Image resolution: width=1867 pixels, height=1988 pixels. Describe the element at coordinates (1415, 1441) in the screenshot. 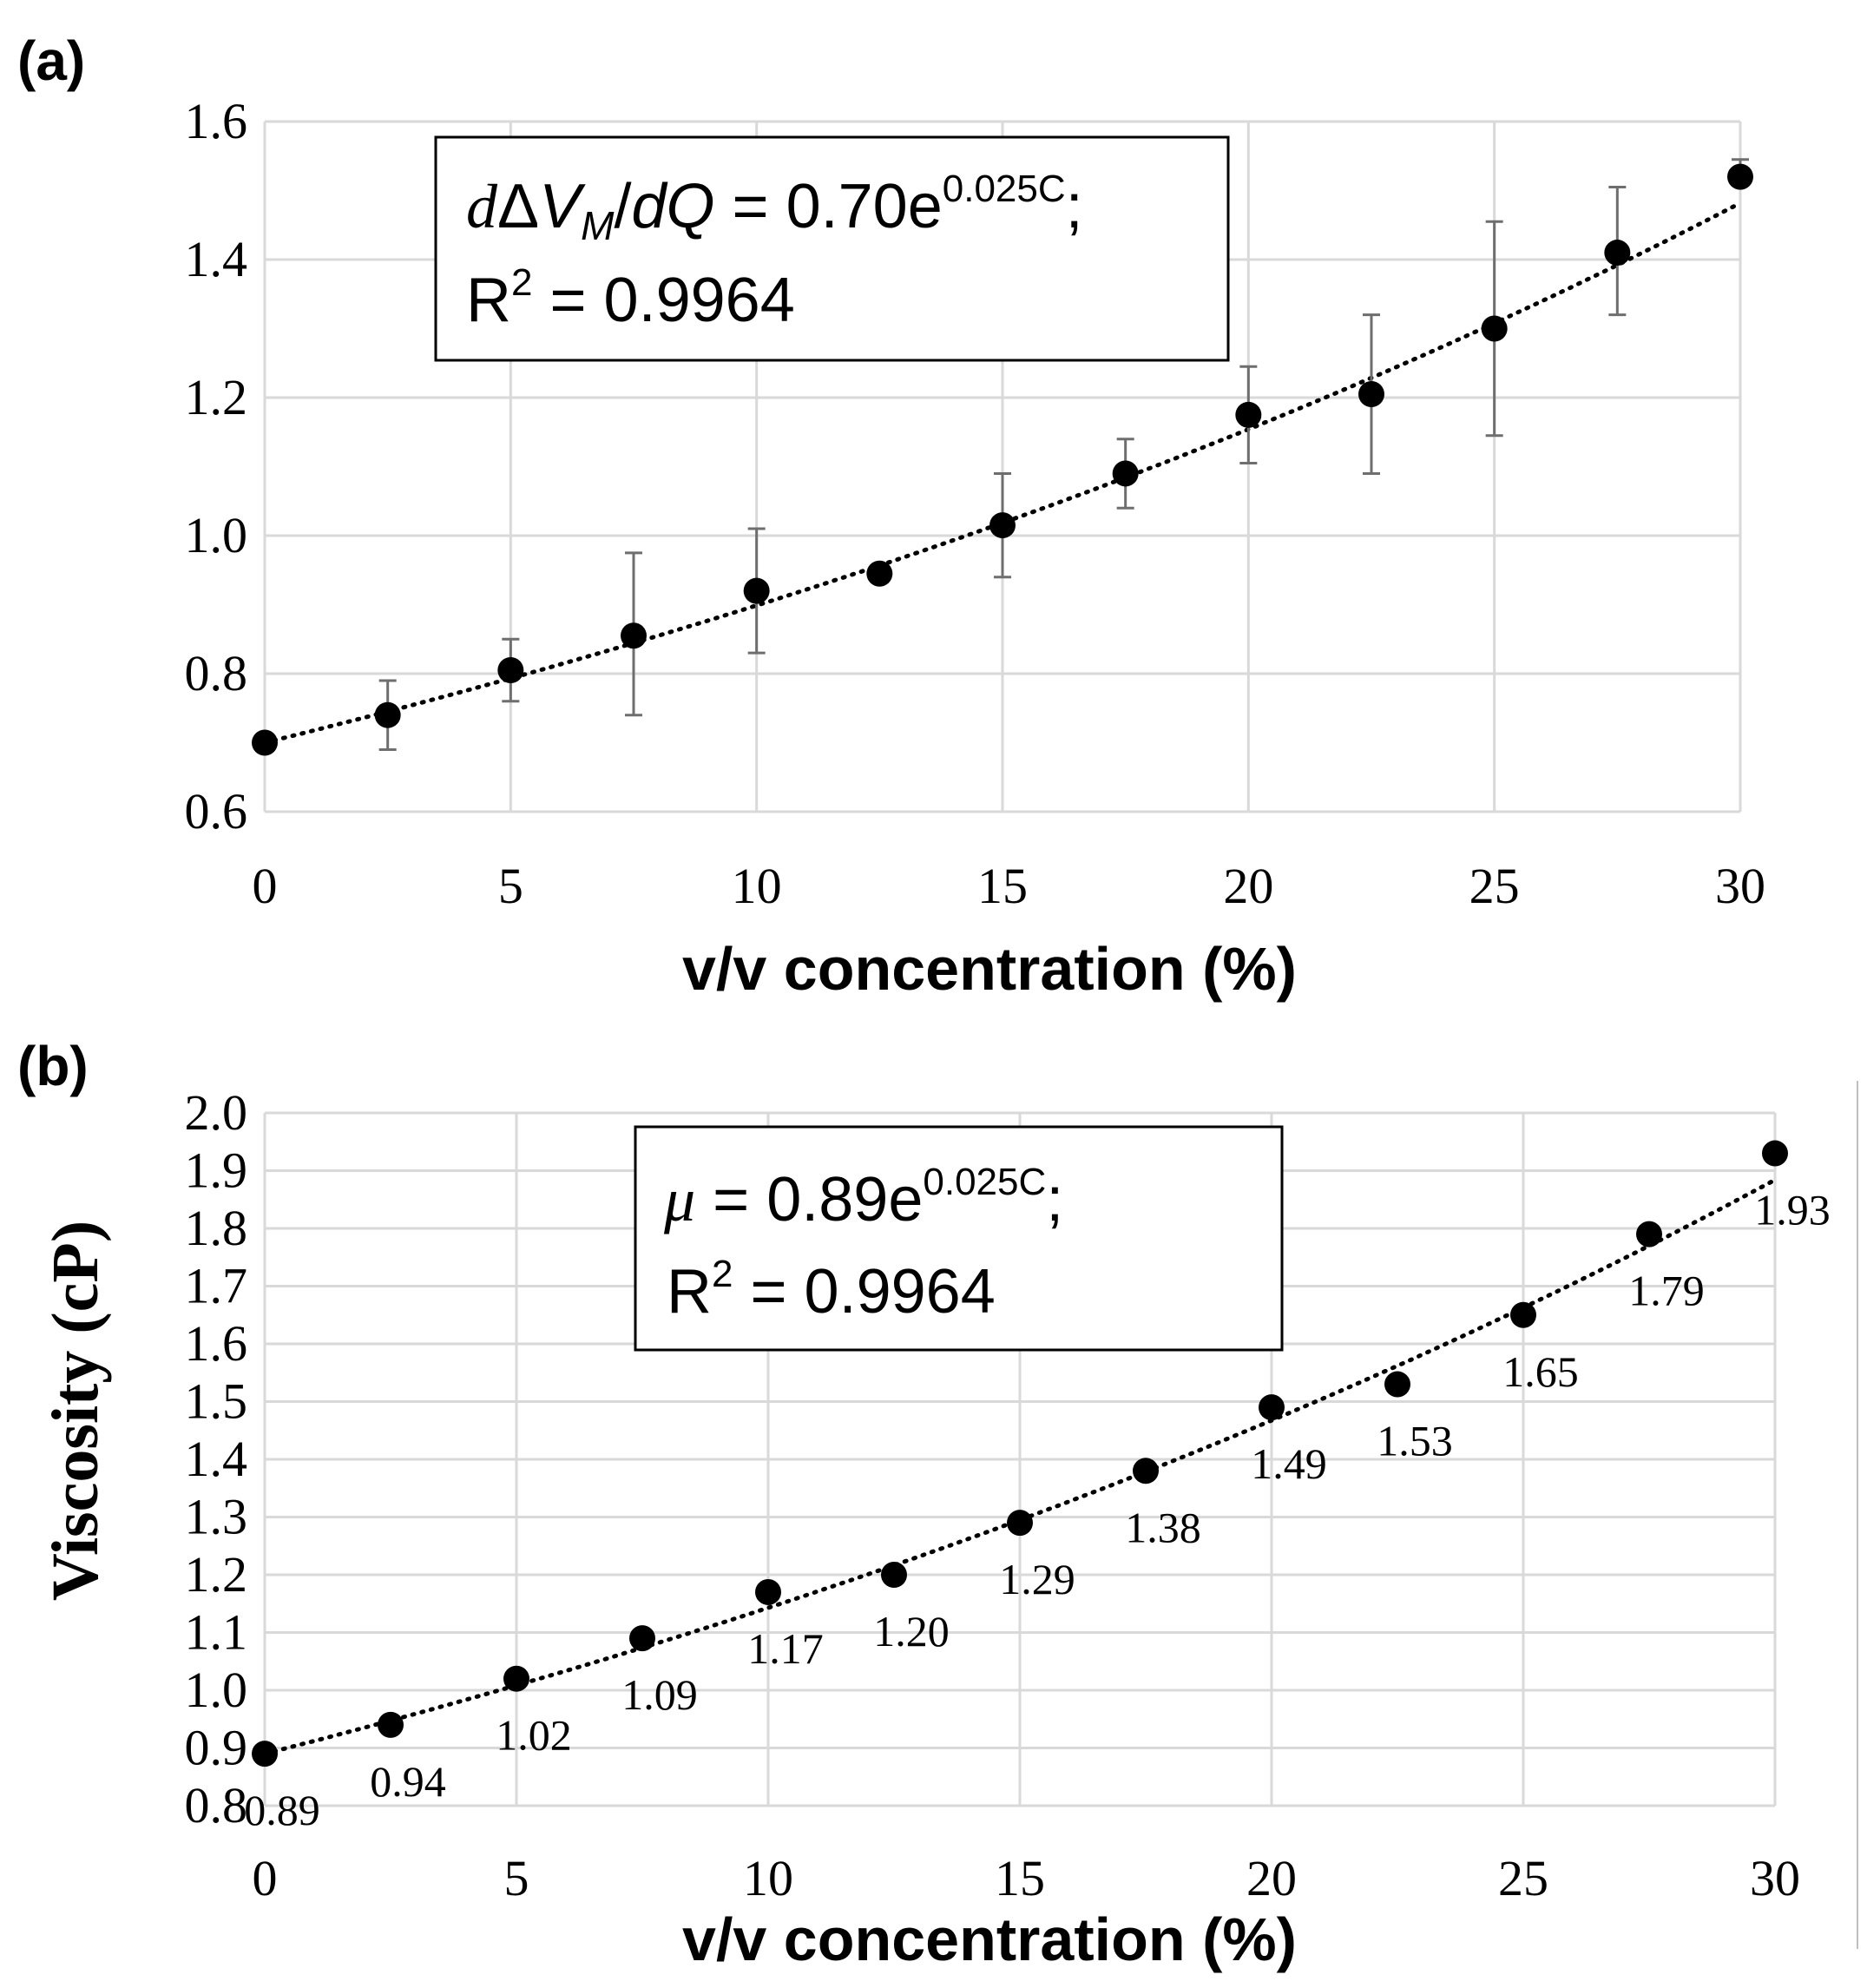

I see `data-label: 1.53` at that location.